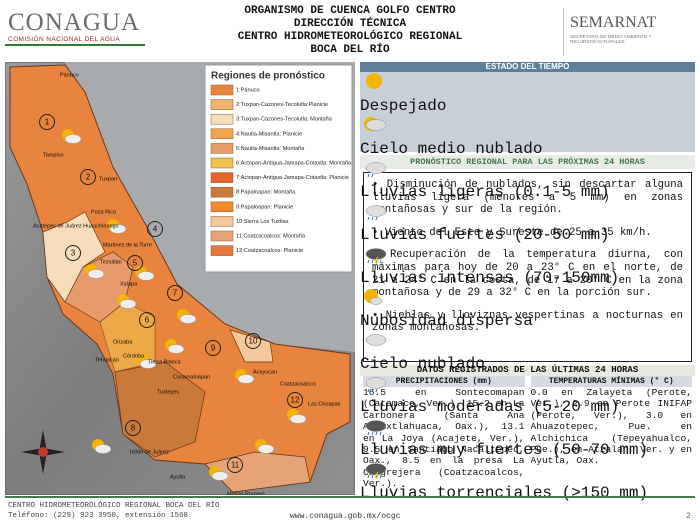  I want to click on place-label: Tuxpan, so click(108, 179).